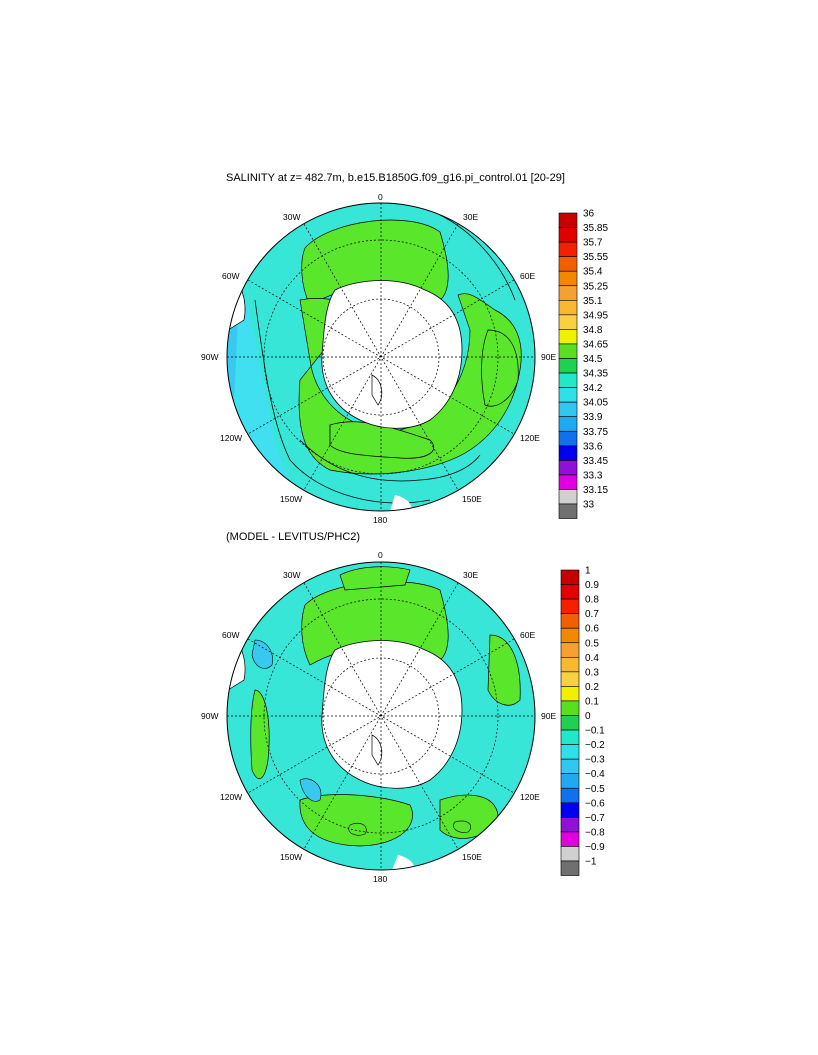  Describe the element at coordinates (595, 315) in the screenshot. I see `colorbar-tick-label: 34.95` at that location.